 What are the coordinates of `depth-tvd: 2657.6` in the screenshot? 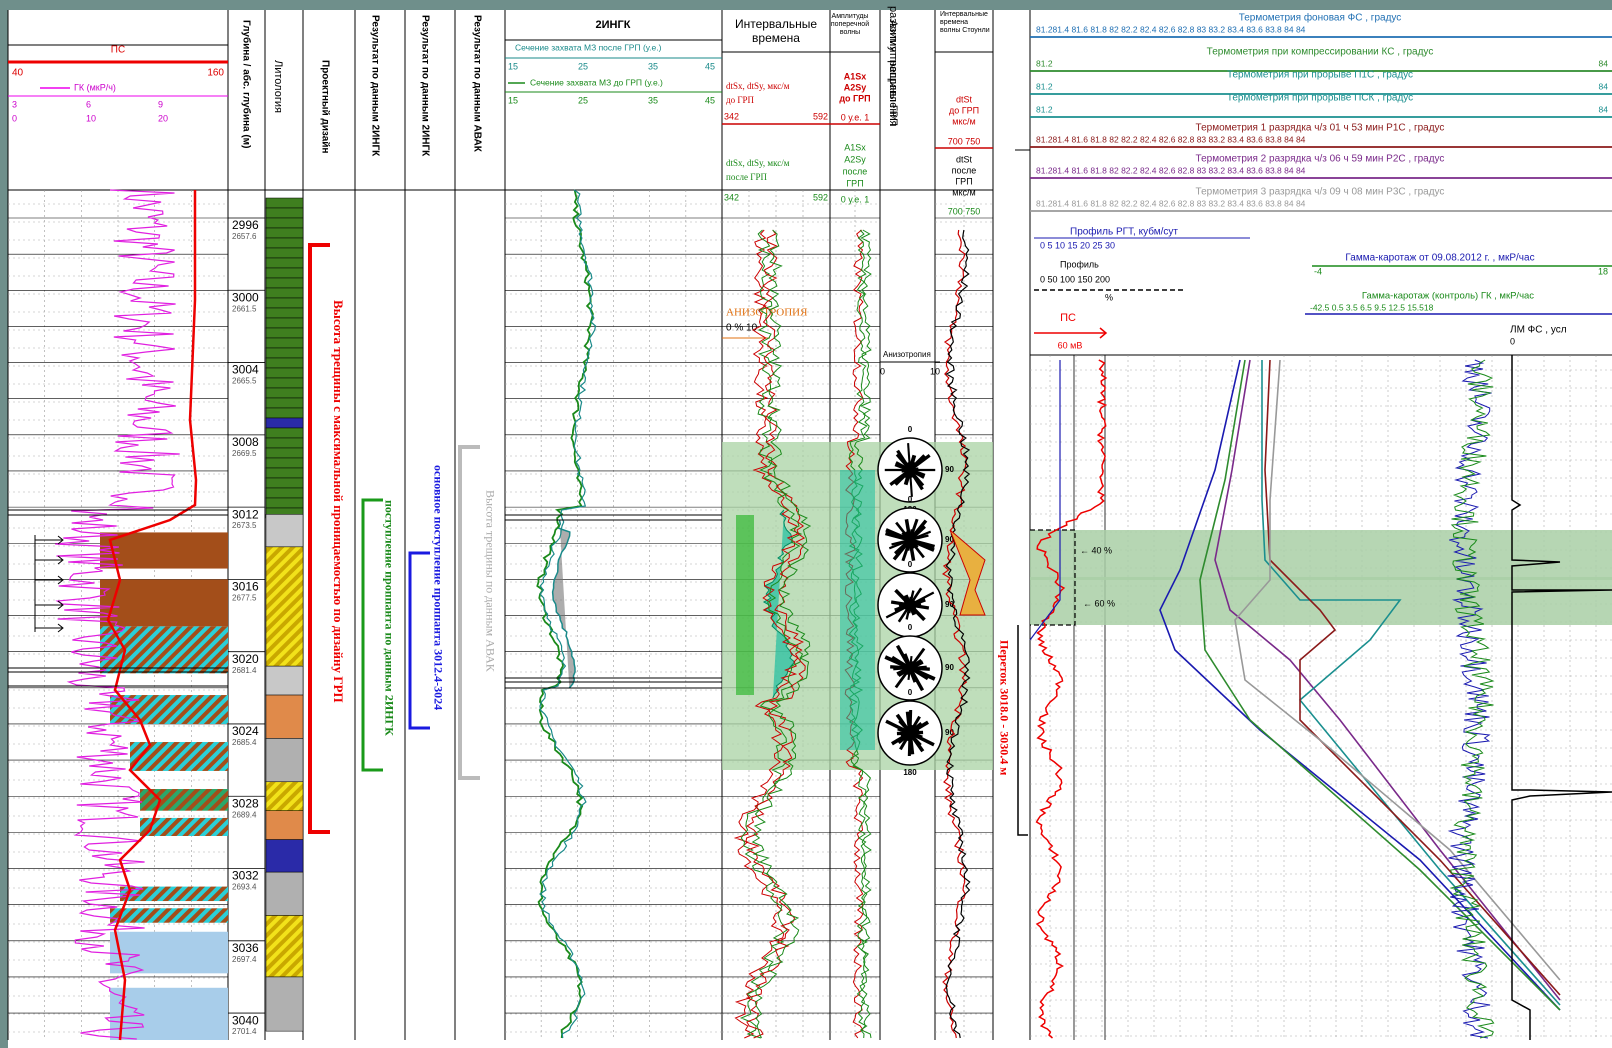 It's located at (244, 236).